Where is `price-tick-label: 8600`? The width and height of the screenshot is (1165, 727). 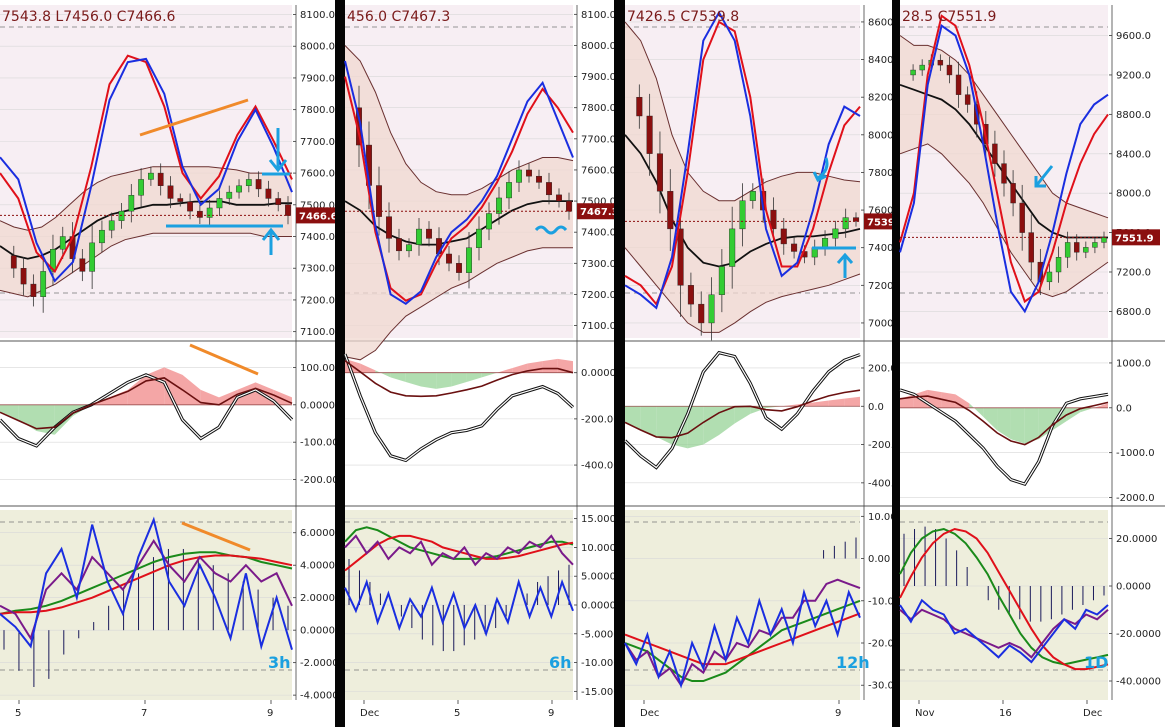
price-tick-label: 8600 is located at coordinates (880, 22).